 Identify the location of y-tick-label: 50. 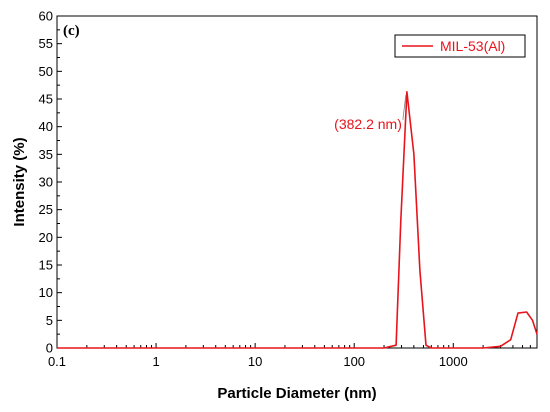
(46, 71).